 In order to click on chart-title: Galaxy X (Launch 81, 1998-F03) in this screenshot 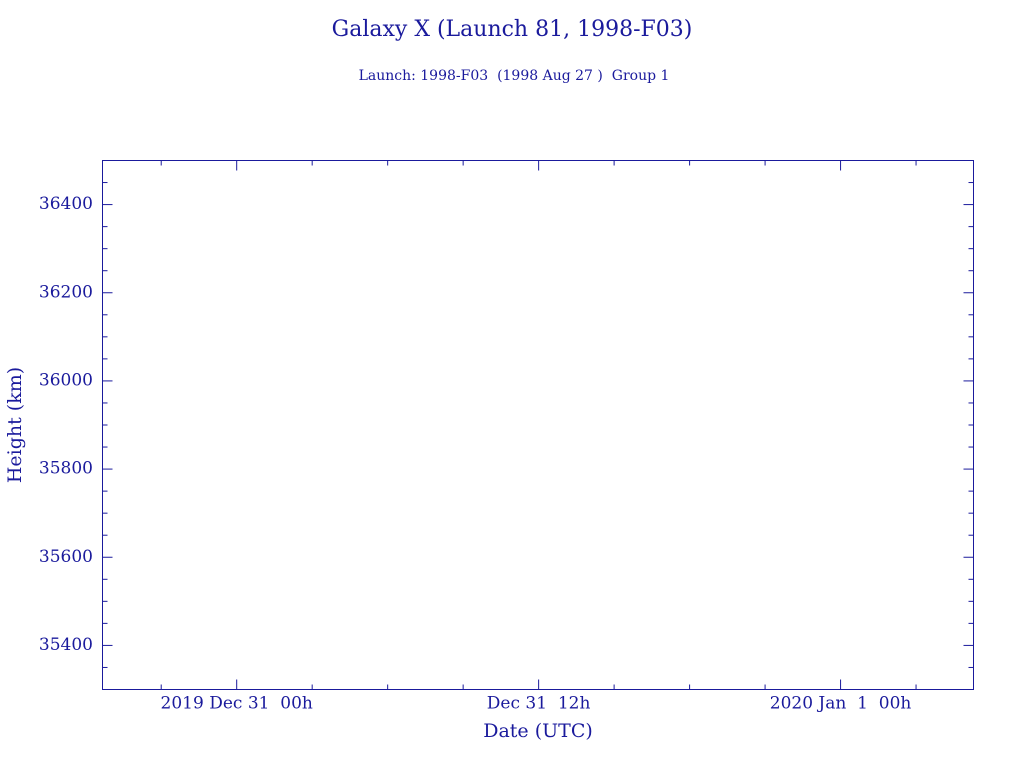, I will do `click(512, 29)`.